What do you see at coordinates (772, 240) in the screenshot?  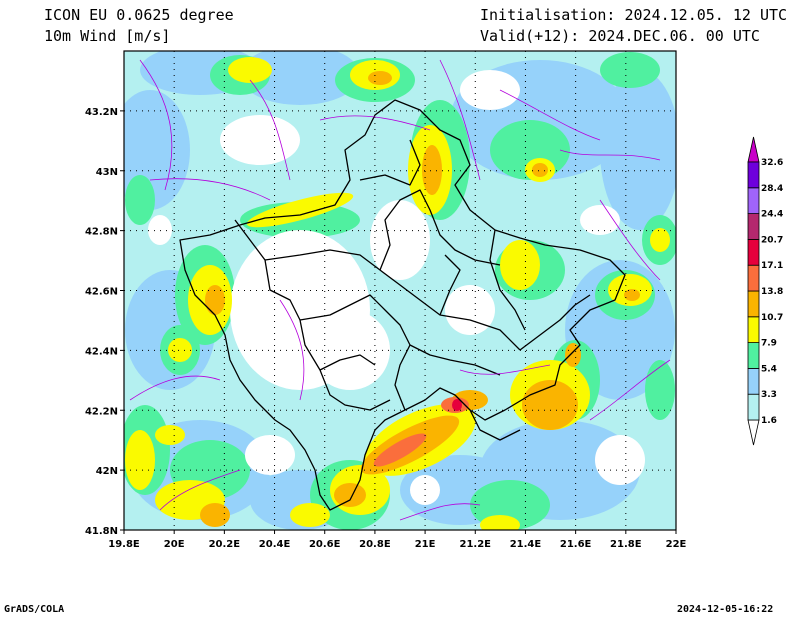 I see `colorbar-level-label: 20.7` at bounding box center [772, 240].